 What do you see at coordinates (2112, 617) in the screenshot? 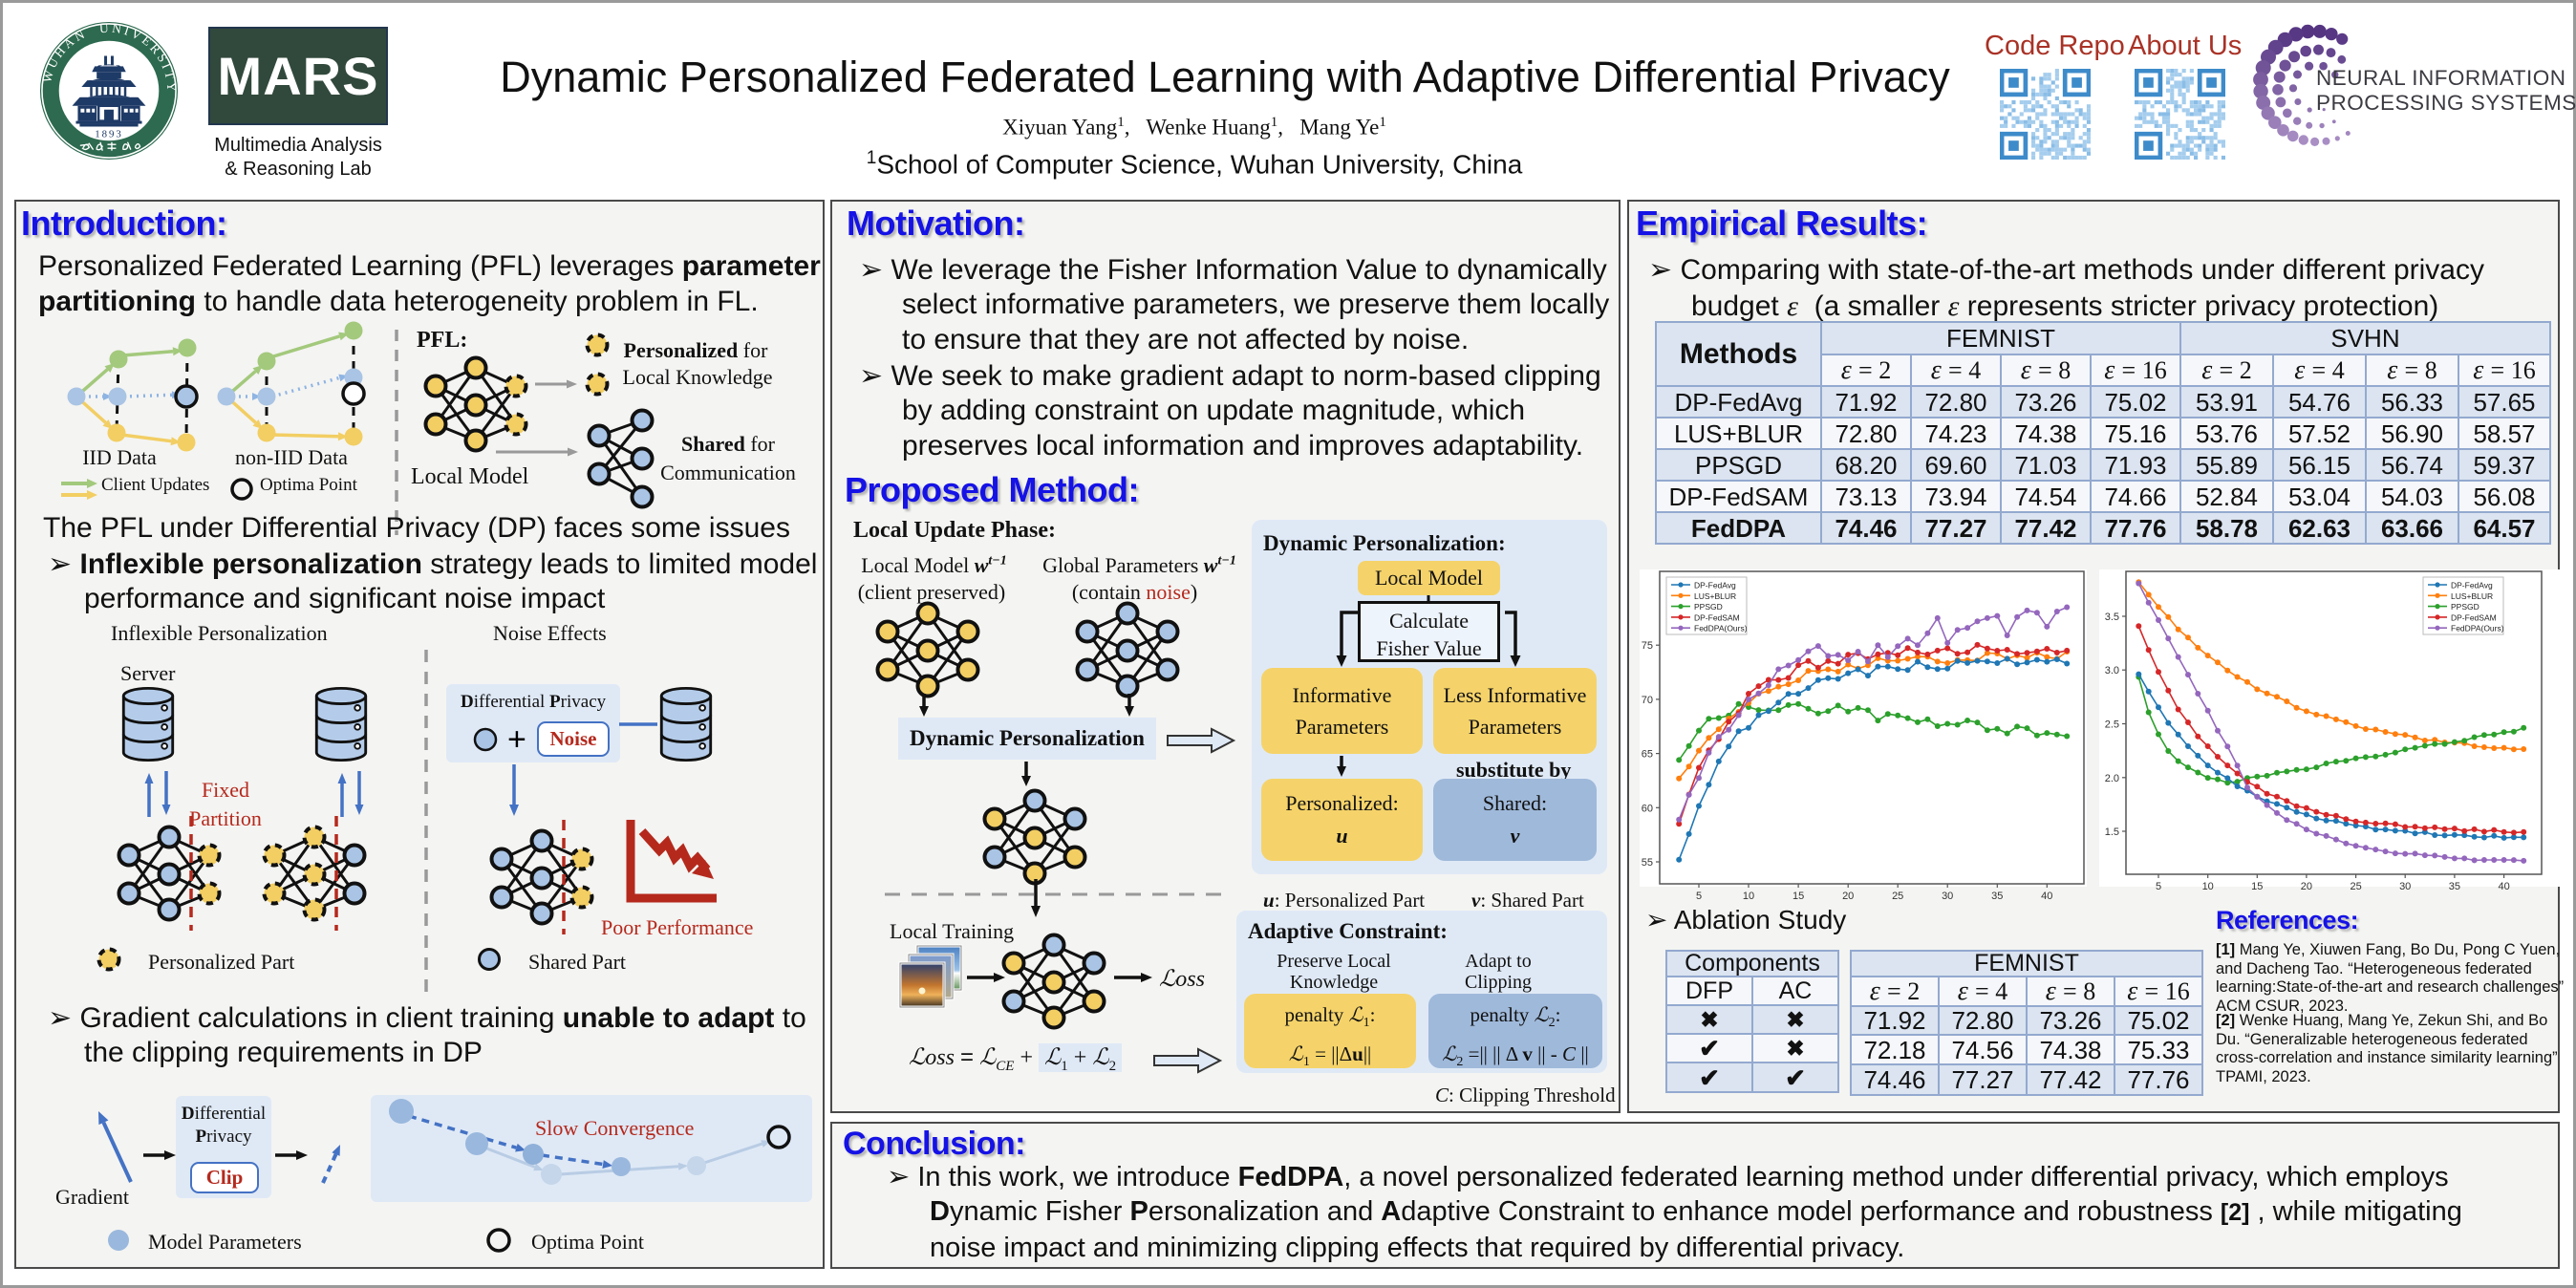
I see `svg-text: 3.5` at bounding box center [2112, 617].